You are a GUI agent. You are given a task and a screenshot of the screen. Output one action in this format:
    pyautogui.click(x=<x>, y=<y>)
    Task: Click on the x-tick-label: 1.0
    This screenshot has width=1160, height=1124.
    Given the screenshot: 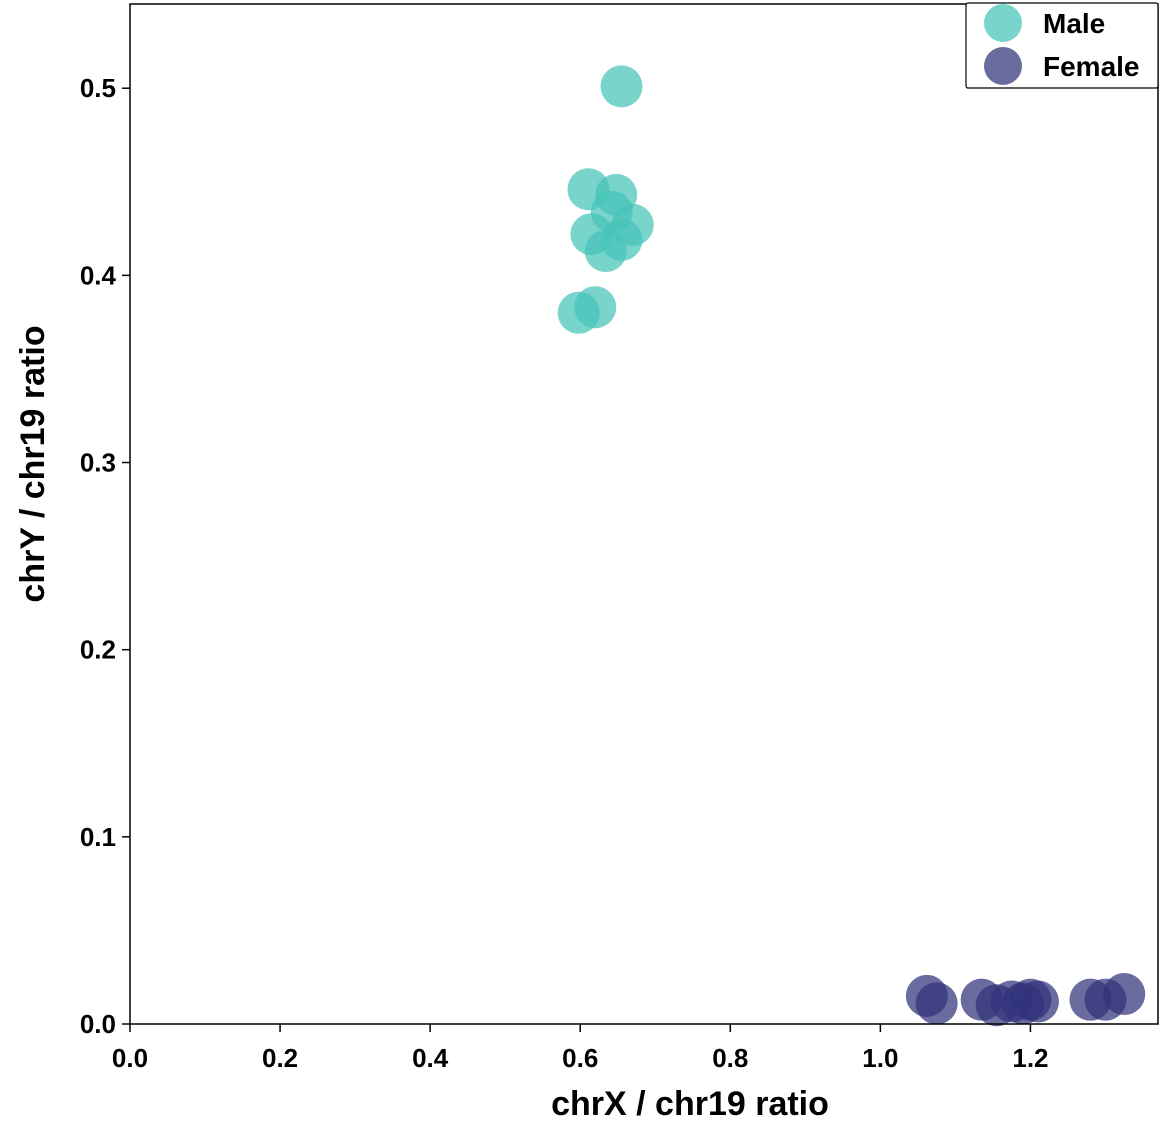 What is the action you would take?
    pyautogui.click(x=880, y=1058)
    